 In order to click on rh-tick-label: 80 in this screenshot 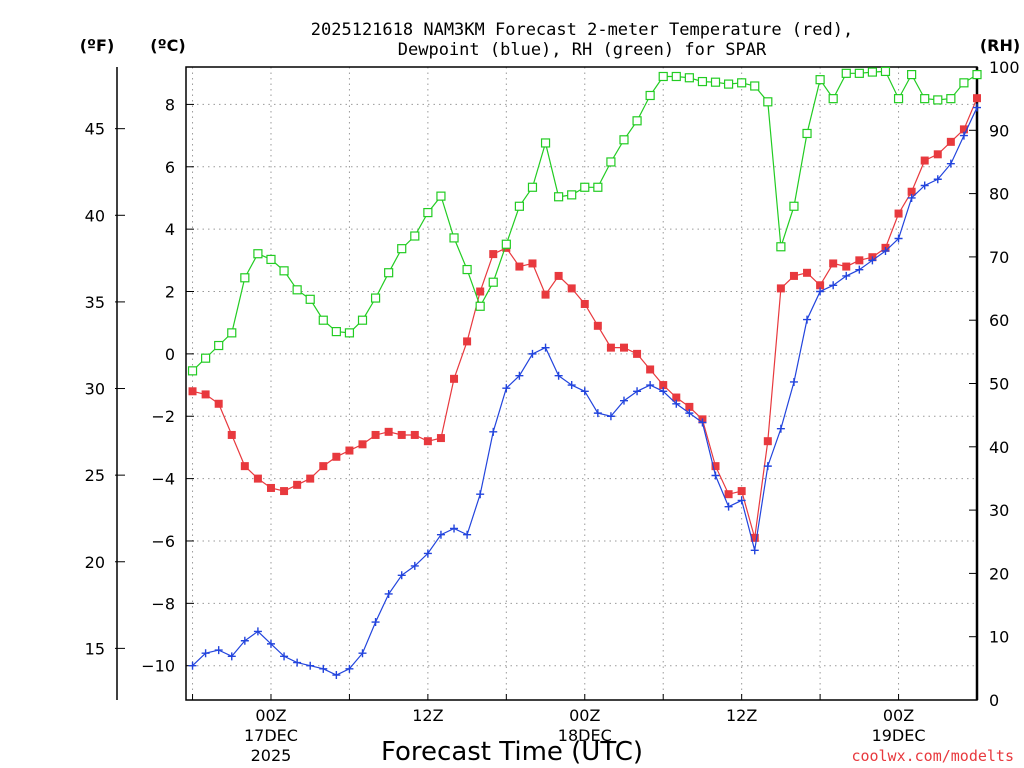, I will do `click(999, 194)`.